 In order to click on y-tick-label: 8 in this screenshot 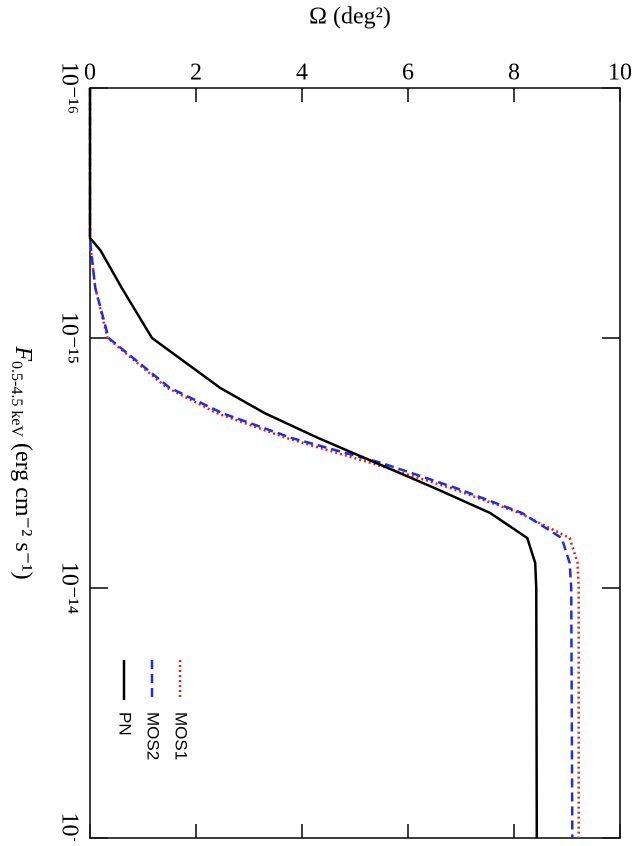, I will do `click(514, 73)`.